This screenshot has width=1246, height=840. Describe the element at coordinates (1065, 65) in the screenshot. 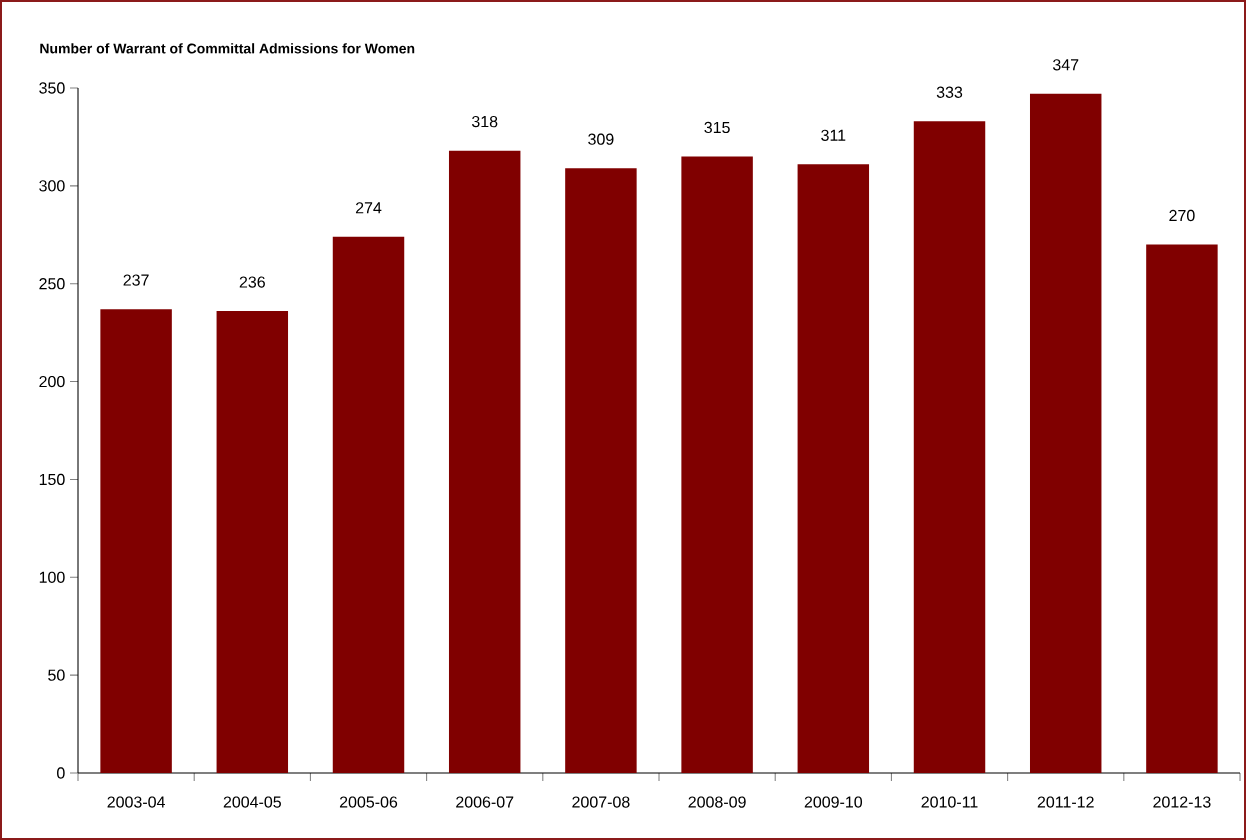

I see `data-label: 347` at that location.